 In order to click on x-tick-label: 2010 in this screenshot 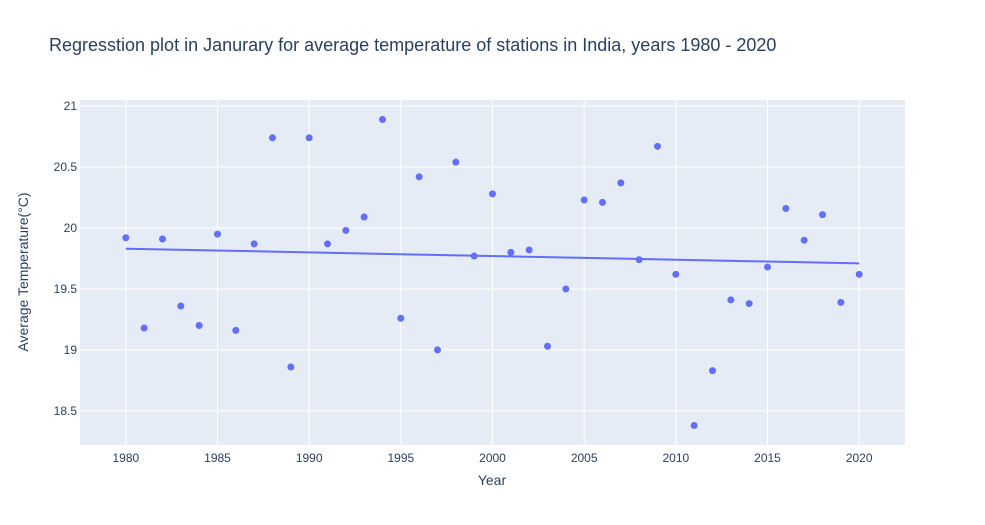, I will do `click(675, 458)`.